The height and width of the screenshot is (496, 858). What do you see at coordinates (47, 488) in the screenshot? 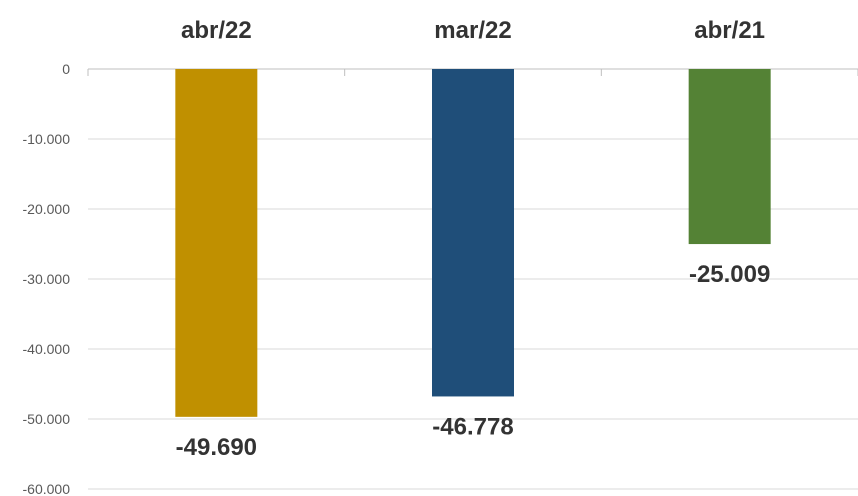
I see `y-tick-label: -60.000` at bounding box center [47, 488].